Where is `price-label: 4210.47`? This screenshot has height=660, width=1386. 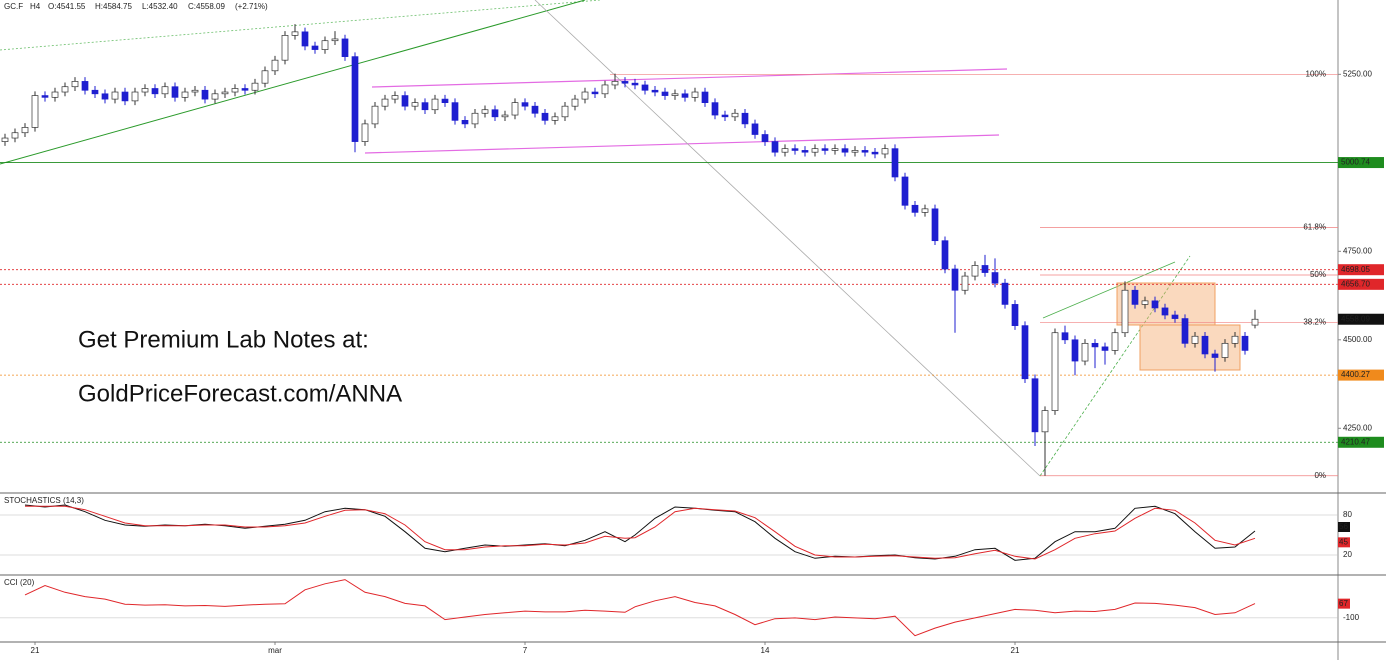
price-label: 4210.47 is located at coordinates (1355, 441).